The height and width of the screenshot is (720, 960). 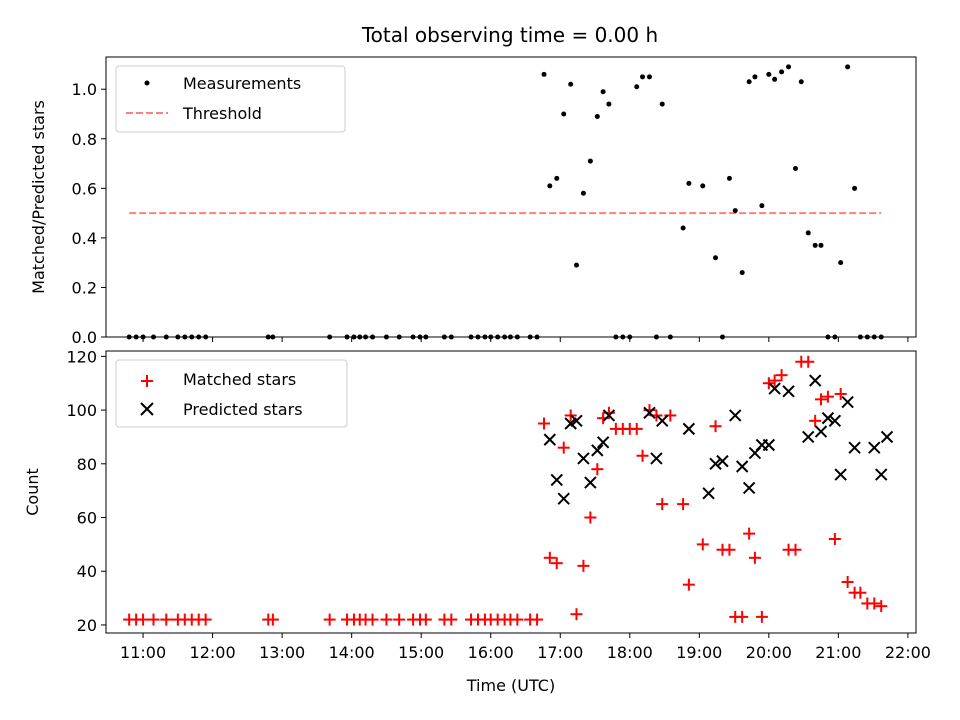 I want to click on x-tick-label: 12:00, so click(x=213, y=652).